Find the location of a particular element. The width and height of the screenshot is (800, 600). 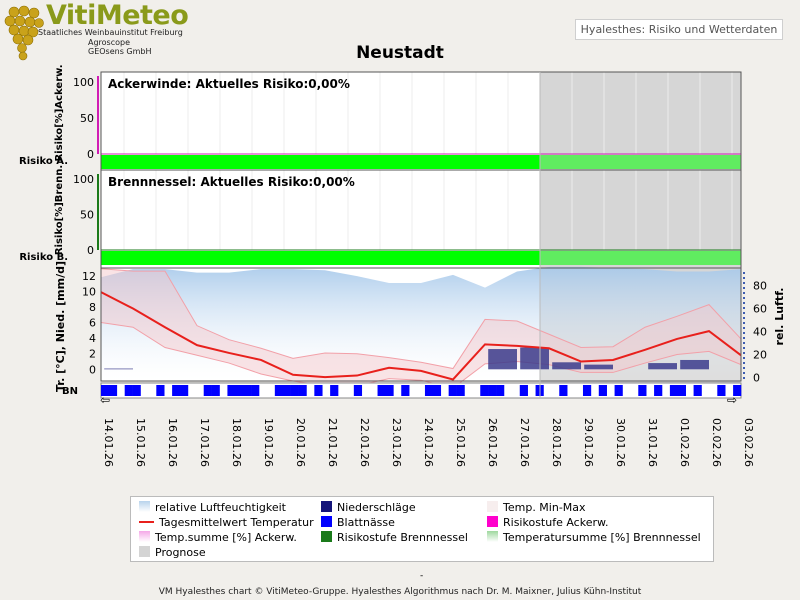

risk-annotation: Ackerwinde: Aktuelles Risiko:0,00% is located at coordinates (229, 84).